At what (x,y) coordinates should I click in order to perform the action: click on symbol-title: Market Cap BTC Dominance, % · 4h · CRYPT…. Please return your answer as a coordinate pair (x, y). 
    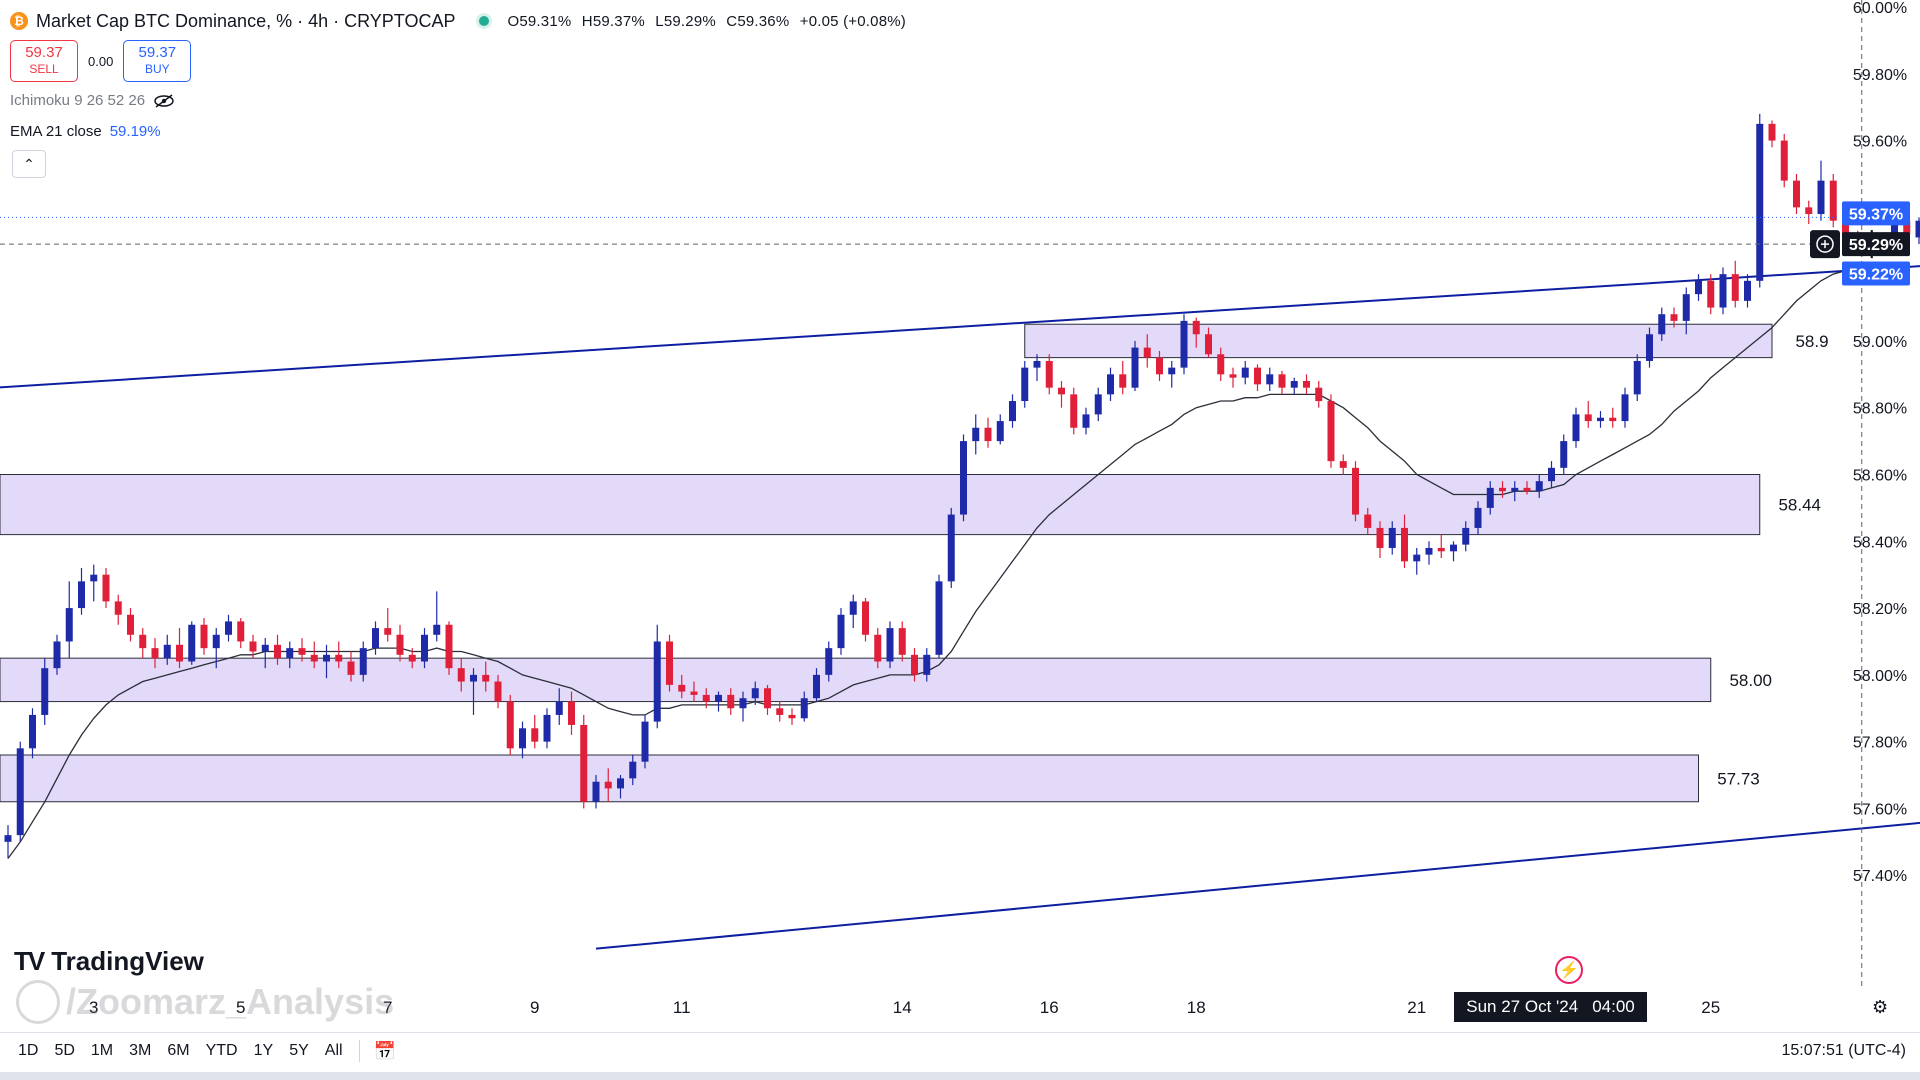
    Looking at the image, I should click on (246, 20).